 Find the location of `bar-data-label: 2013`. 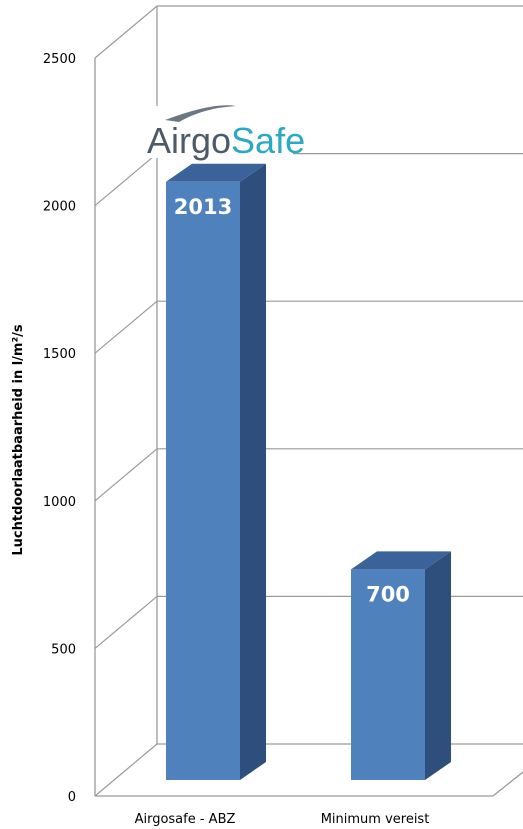

bar-data-label: 2013 is located at coordinates (203, 207).